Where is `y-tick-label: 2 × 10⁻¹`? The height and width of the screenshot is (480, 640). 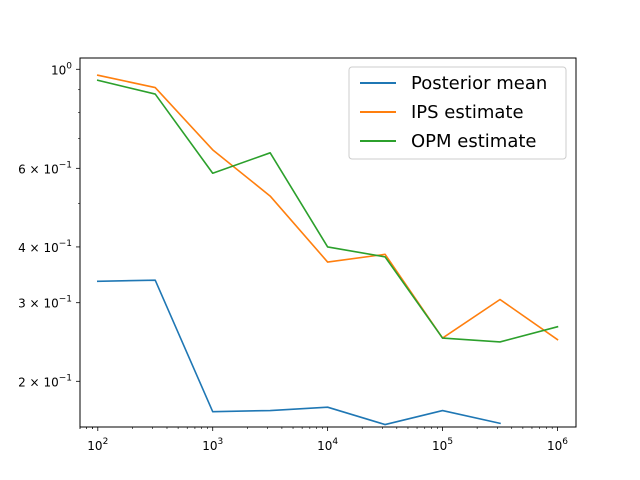
y-tick-label: 2 × 10⁻¹ is located at coordinates (45, 381).